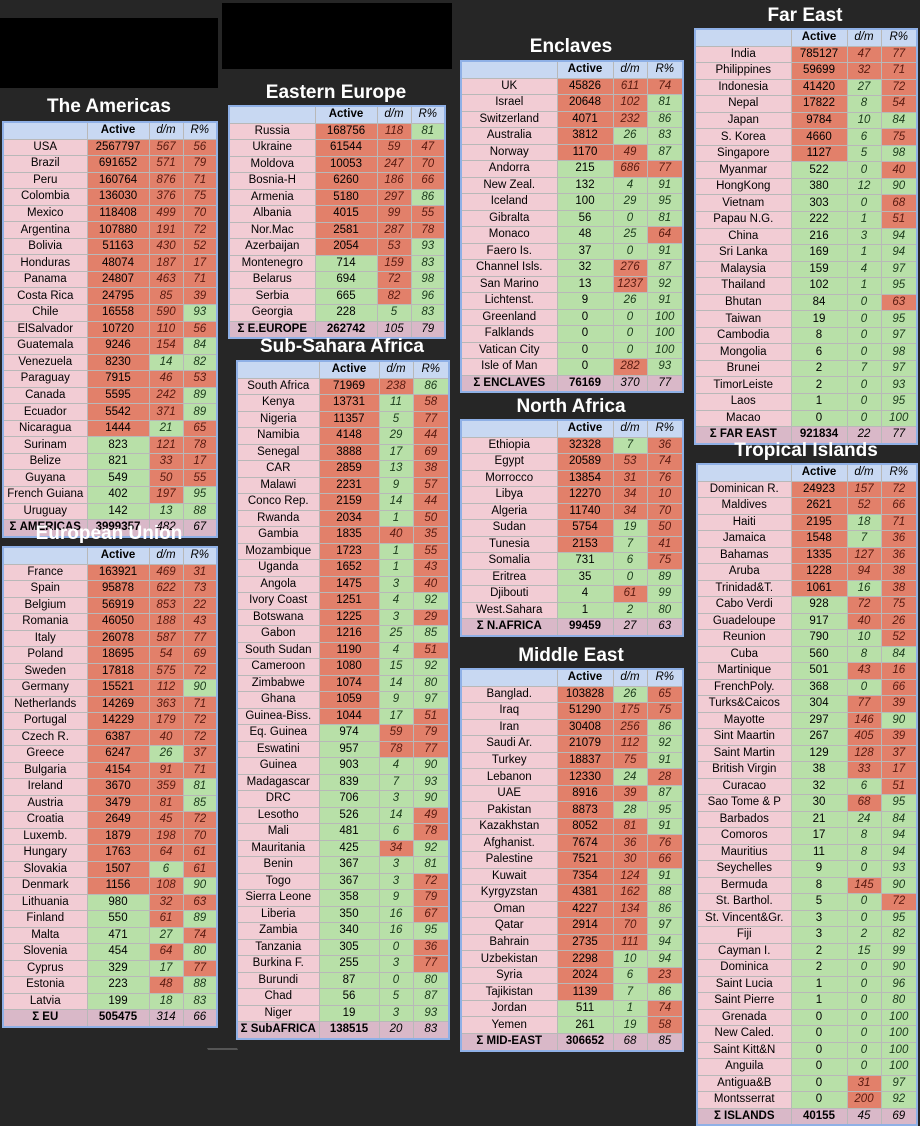 Image resolution: width=920 pixels, height=1126 pixels. What do you see at coordinates (110, 428) in the screenshot?
I see `table-row: Nicaragua 1444 21 65` at bounding box center [110, 428].